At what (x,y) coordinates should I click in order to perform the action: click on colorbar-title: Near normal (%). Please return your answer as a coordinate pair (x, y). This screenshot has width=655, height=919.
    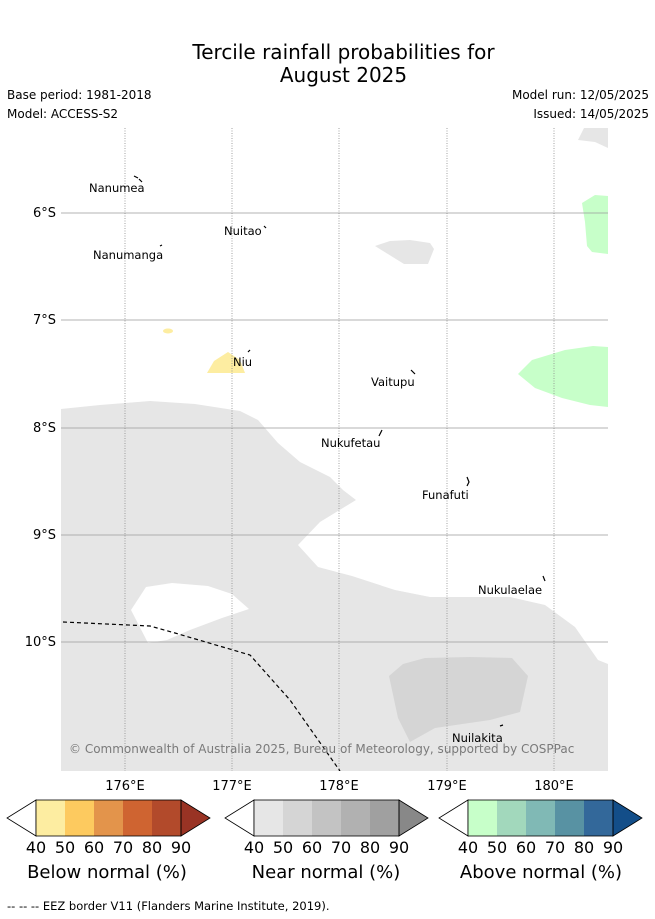
    Looking at the image, I should click on (326, 872).